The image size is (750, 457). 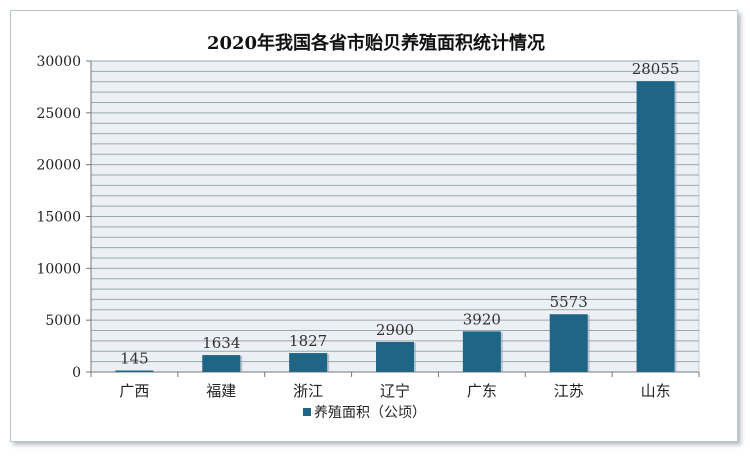 What do you see at coordinates (134, 358) in the screenshot?
I see `data-label: 145` at bounding box center [134, 358].